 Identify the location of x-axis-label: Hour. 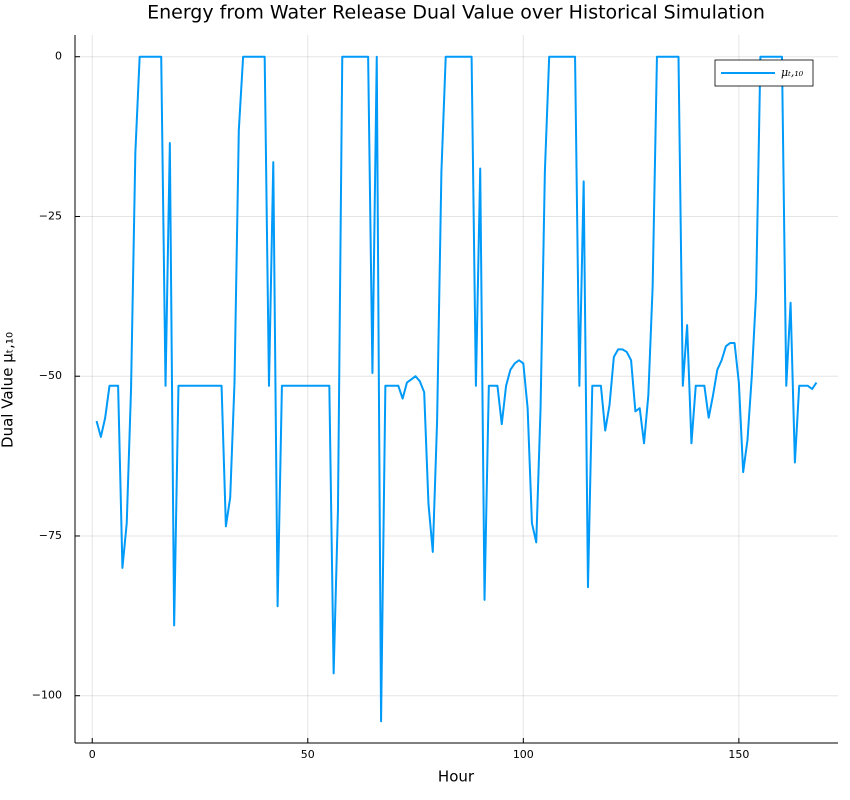
(456, 777).